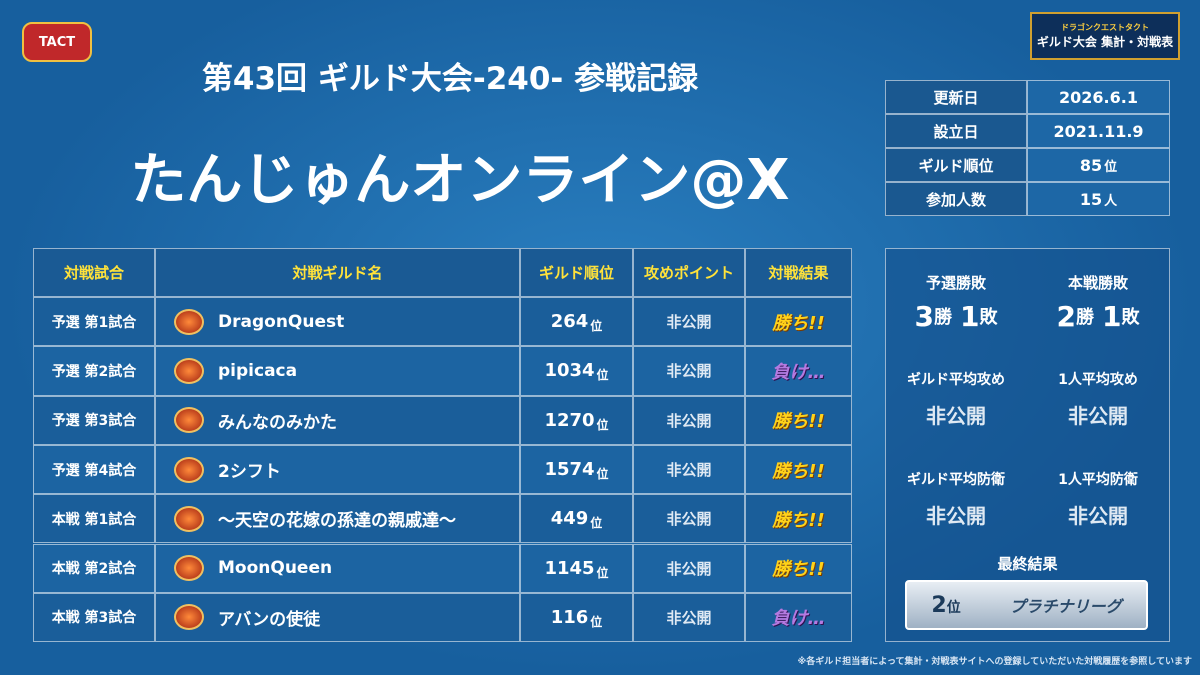 The width and height of the screenshot is (1200, 675). I want to click on stat-label: ギルド平均攻め, so click(956, 379).